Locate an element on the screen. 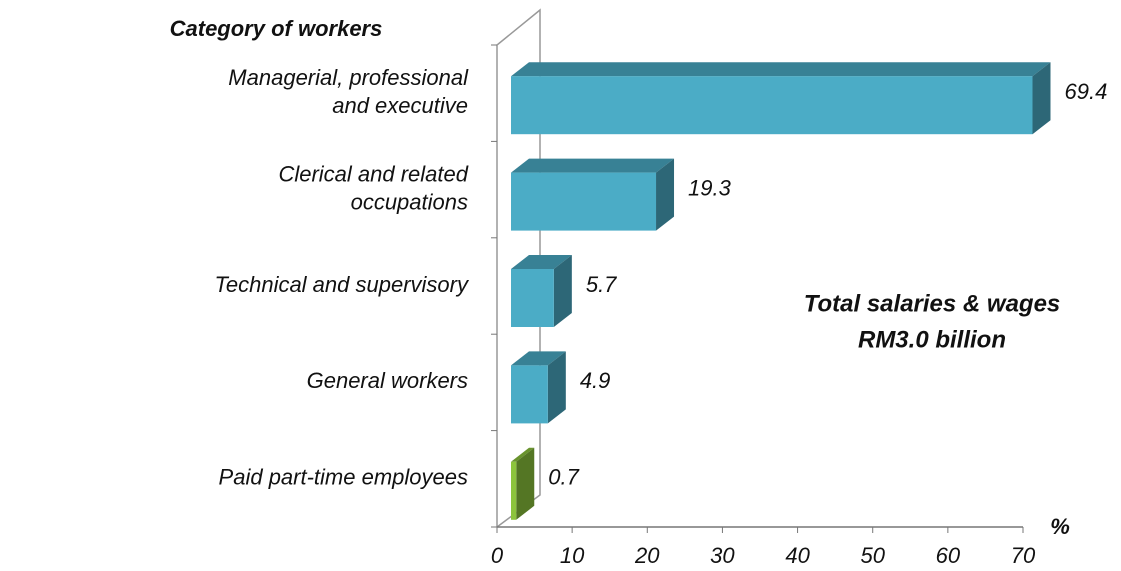 The height and width of the screenshot is (571, 1121). annotation: RM3.0 billion is located at coordinates (932, 339).